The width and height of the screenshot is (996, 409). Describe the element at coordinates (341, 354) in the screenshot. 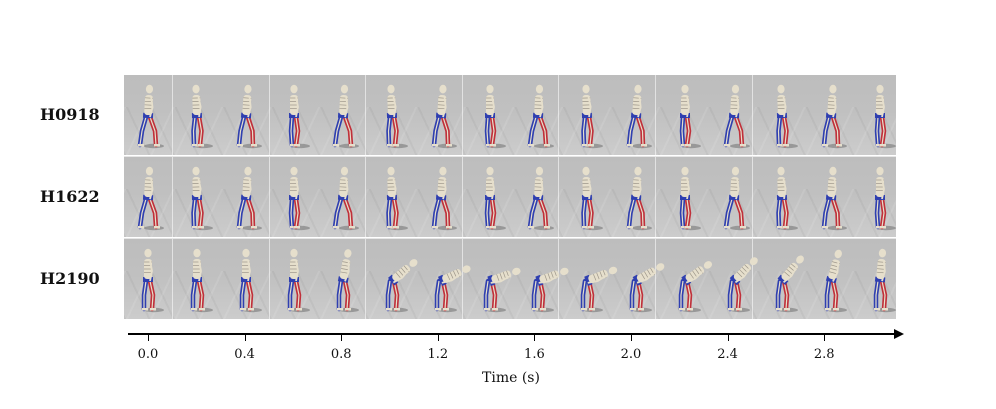

I see `time-axis-tick-label: 0.8` at that location.